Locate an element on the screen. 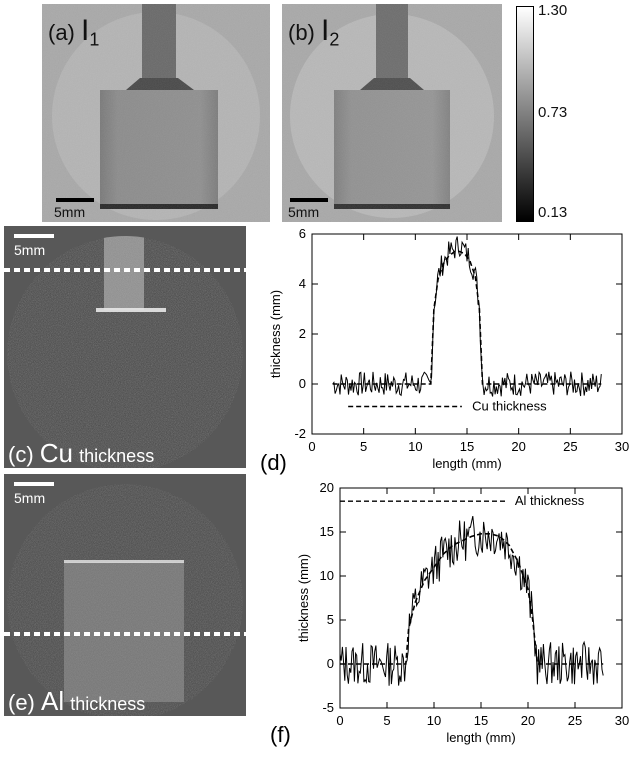  y-tick-label: 10 is located at coordinates (327, 575).